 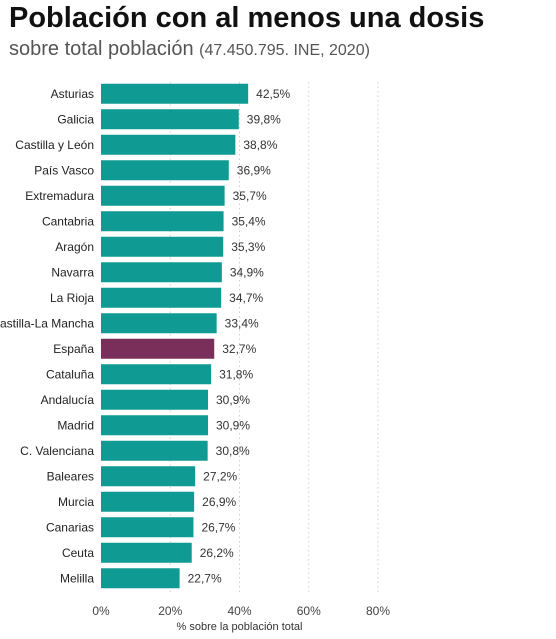 What do you see at coordinates (233, 451) in the screenshot?
I see `value-label: 30,8%` at bounding box center [233, 451].